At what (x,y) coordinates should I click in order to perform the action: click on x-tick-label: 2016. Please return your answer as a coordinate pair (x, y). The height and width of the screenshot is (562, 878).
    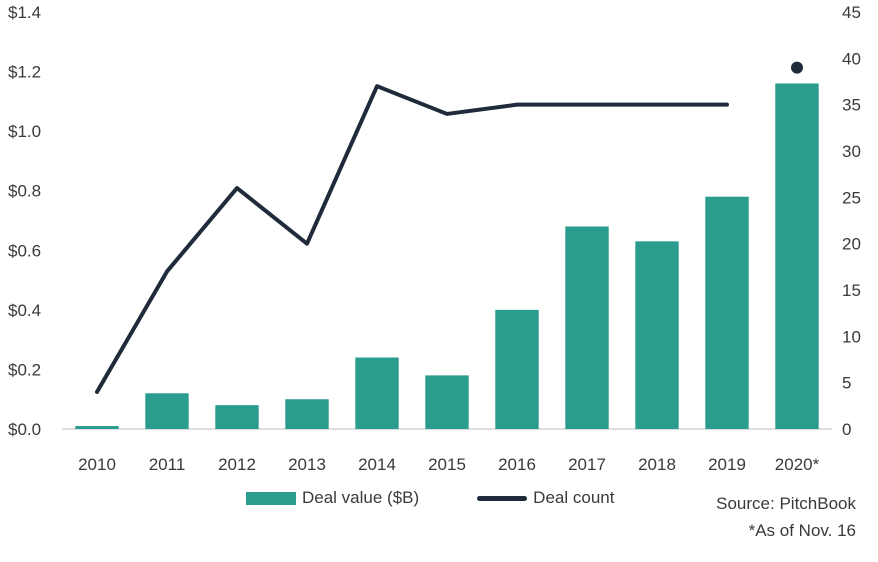
    Looking at the image, I should click on (517, 464).